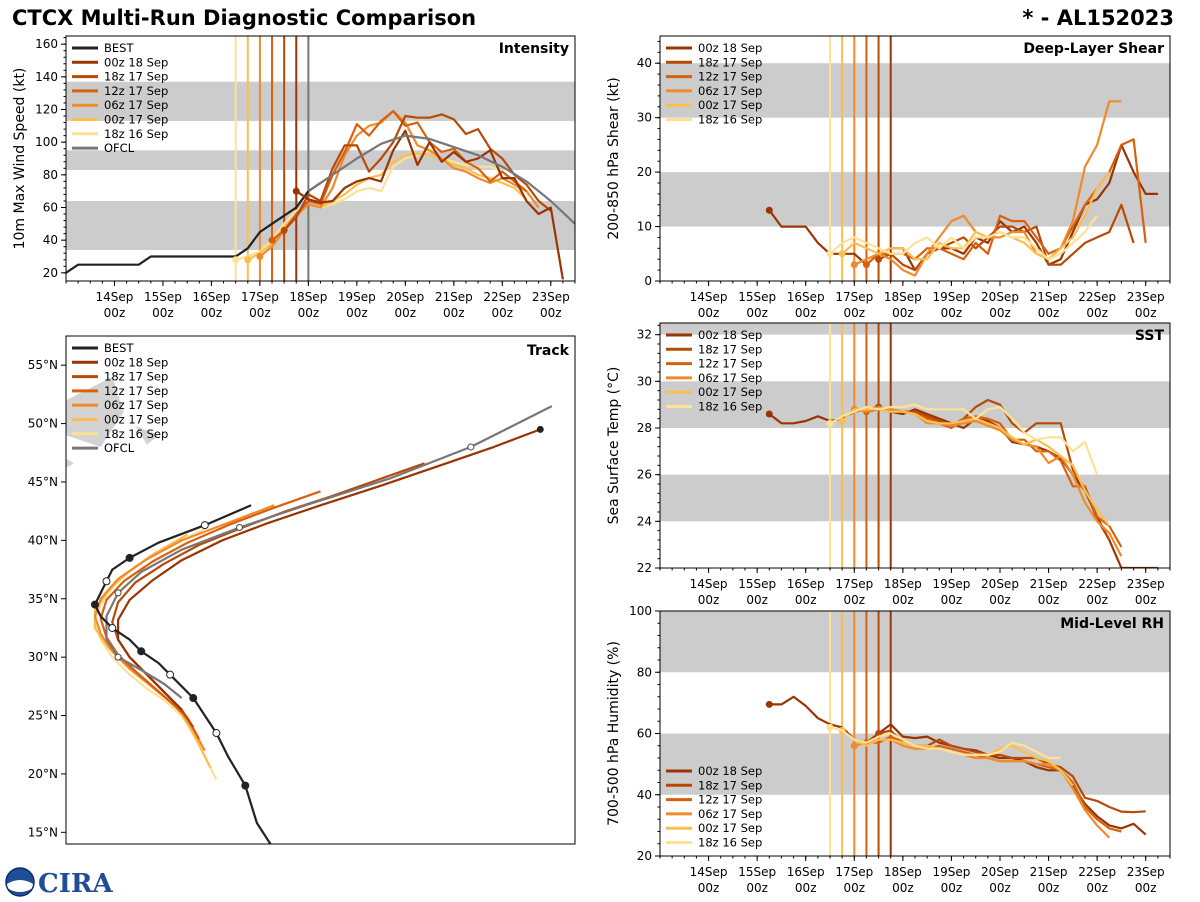 This screenshot has width=1200, height=902. I want to click on track-line-00z-18-sep, so click(328, 569).